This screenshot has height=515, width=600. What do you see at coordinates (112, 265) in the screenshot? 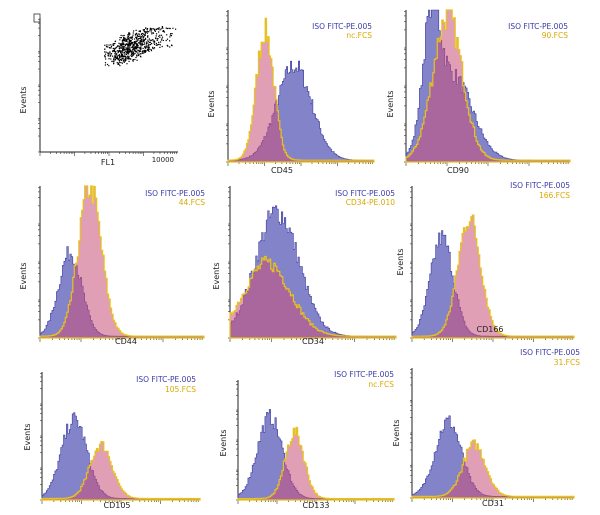
I see `panel-cd44: Events CD44 ISO FITC-PE.005 44.FCS` at bounding box center [112, 265].